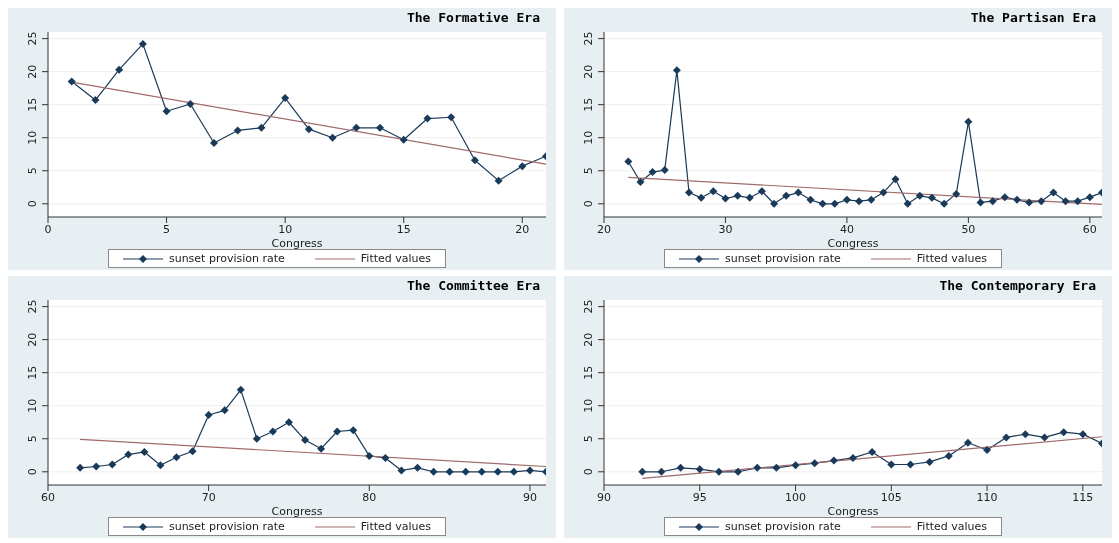 The height and width of the screenshot is (543, 1119). What do you see at coordinates (604, 497) in the screenshot?
I see `x-tick-label: 90` at bounding box center [604, 497].